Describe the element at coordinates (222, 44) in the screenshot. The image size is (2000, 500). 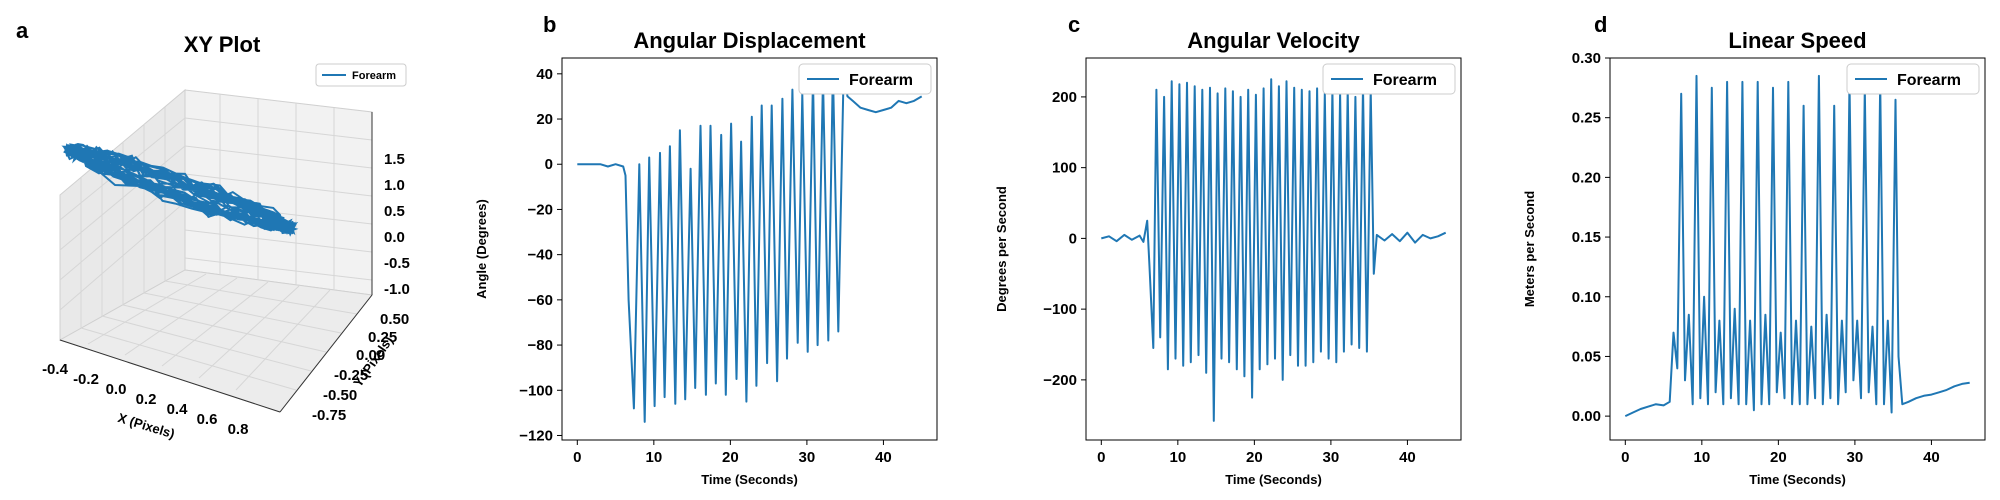
I see `chart-title: XY Plot` at that location.